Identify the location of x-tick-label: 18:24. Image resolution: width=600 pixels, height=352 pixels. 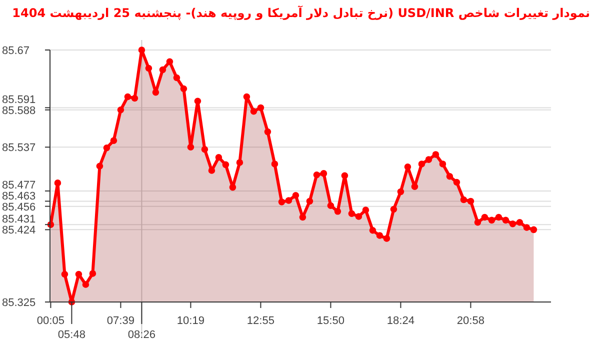
(400, 321).